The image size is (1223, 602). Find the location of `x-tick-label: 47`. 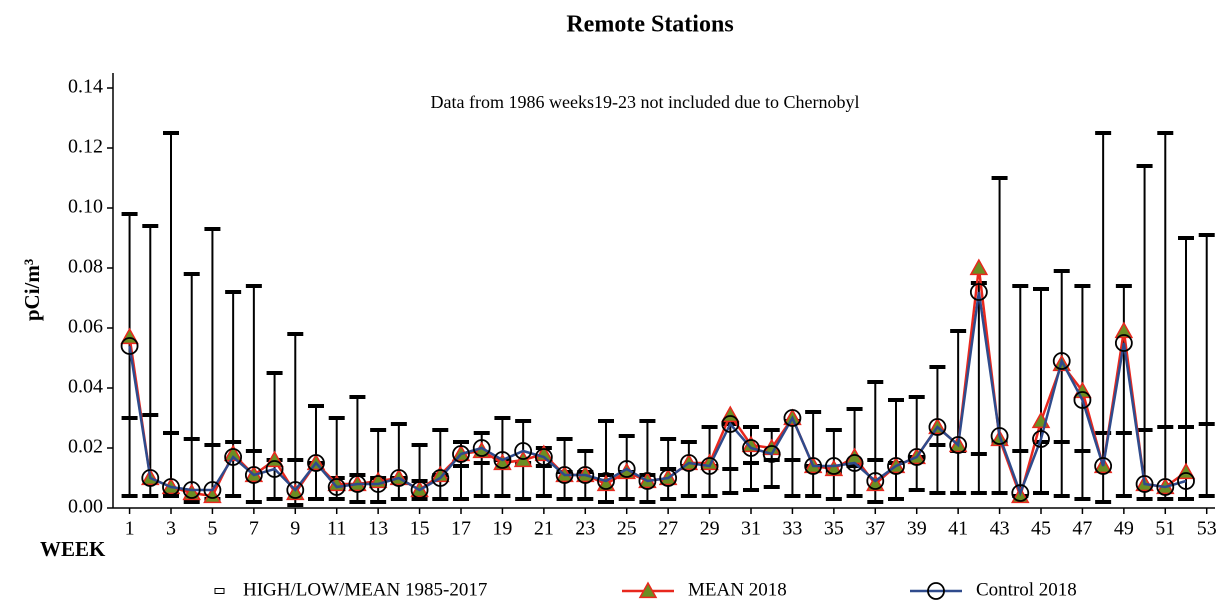

x-tick-label: 47 is located at coordinates (1082, 529).